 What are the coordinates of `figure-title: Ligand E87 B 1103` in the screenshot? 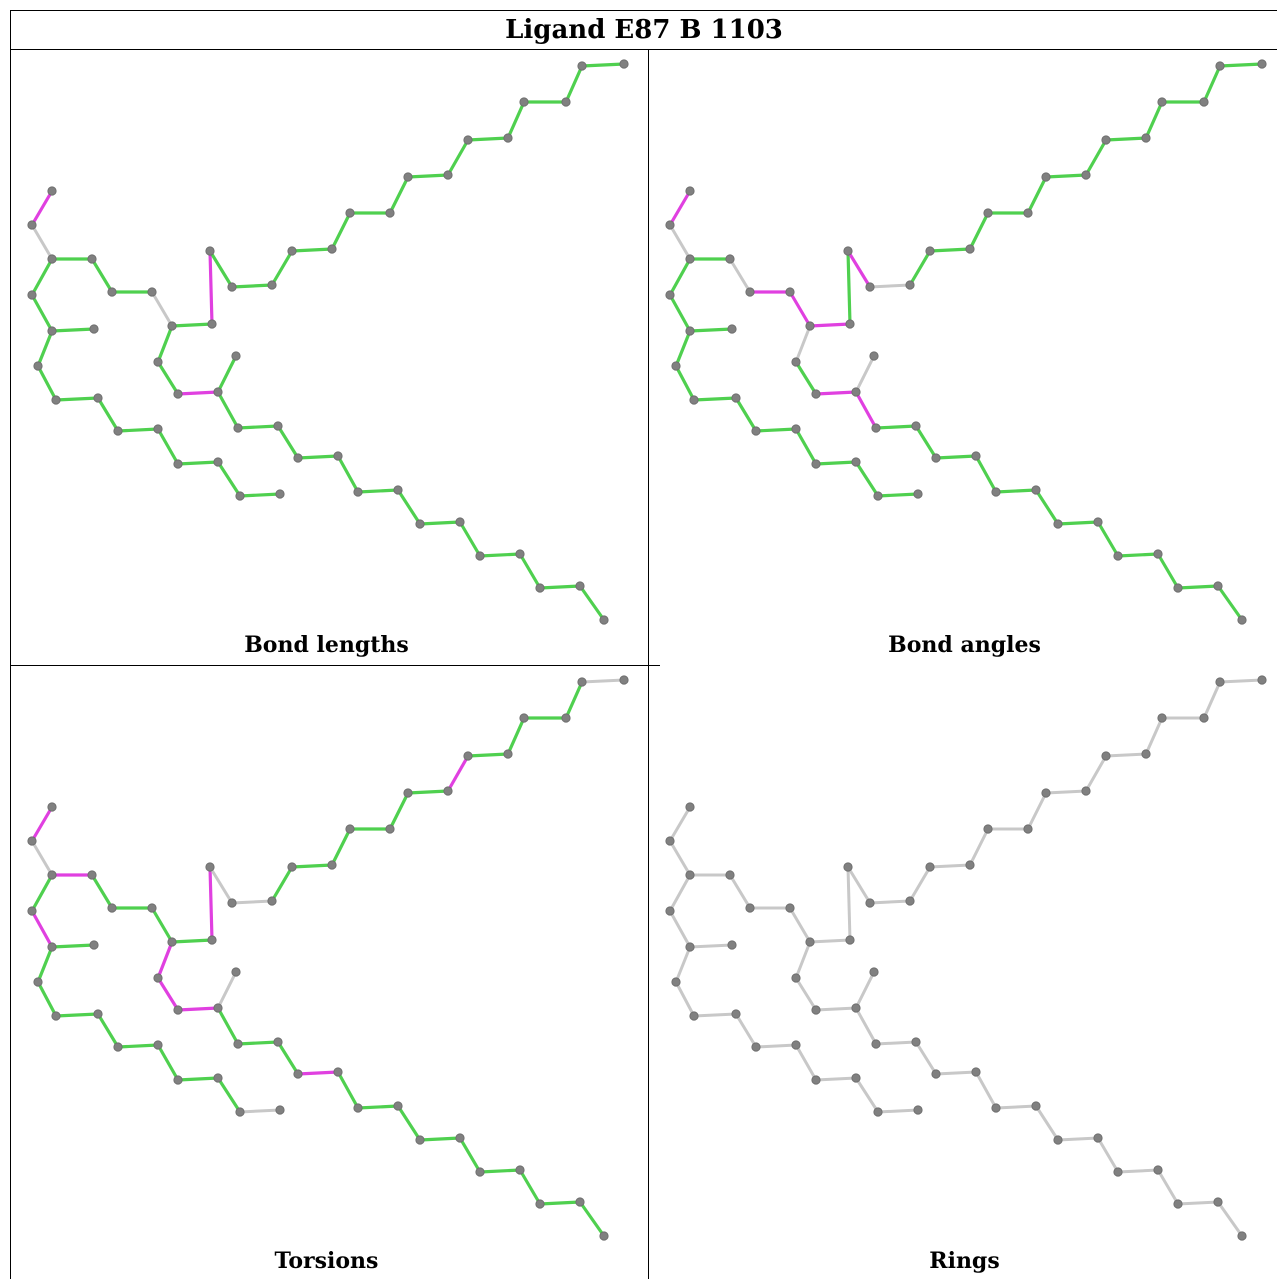 It's located at (644, 30).